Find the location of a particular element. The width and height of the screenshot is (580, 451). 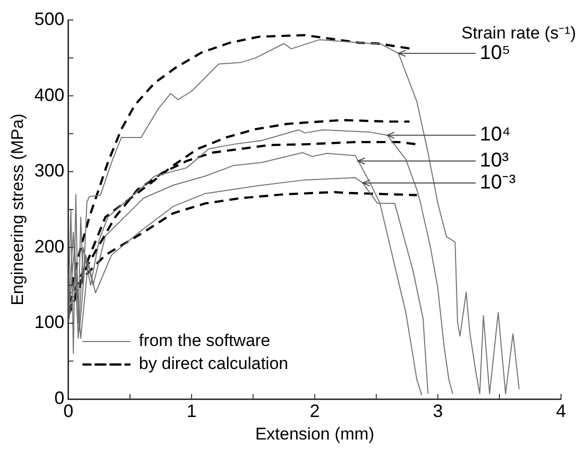

y-tick-label: 300 is located at coordinates (49, 170).